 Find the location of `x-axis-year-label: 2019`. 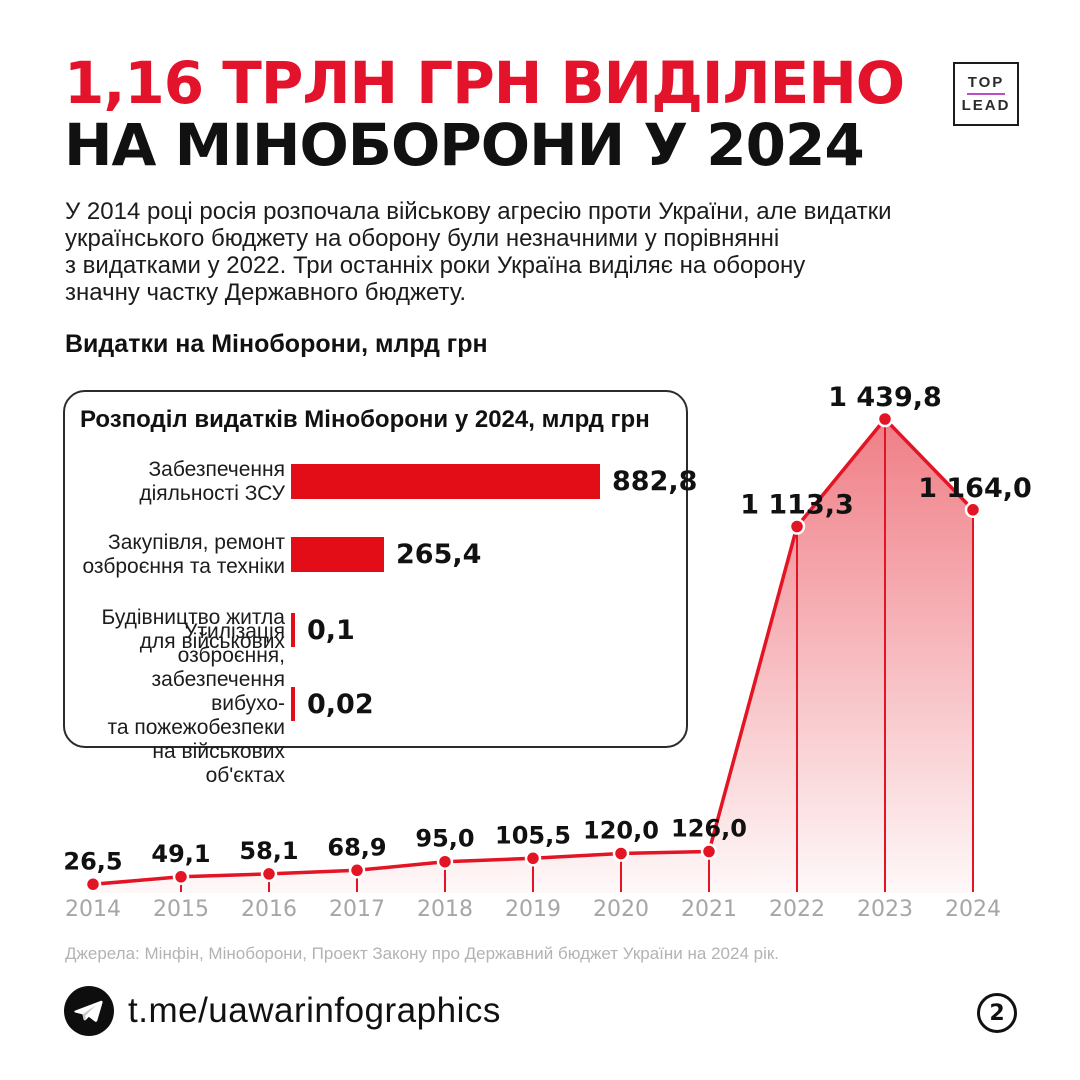

x-axis-year-label: 2019 is located at coordinates (533, 909).